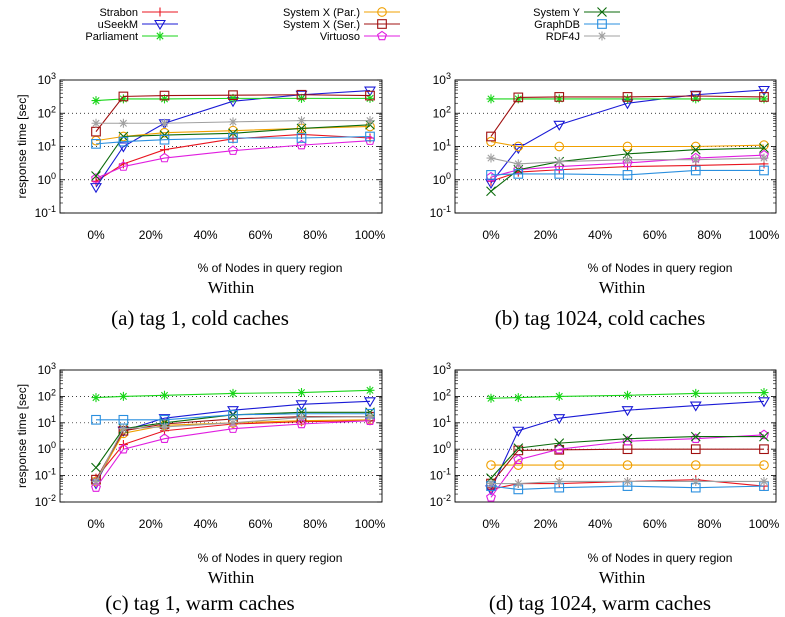  I want to click on chart-caption: (d) tag 1024, warm caches, so click(600, 603).